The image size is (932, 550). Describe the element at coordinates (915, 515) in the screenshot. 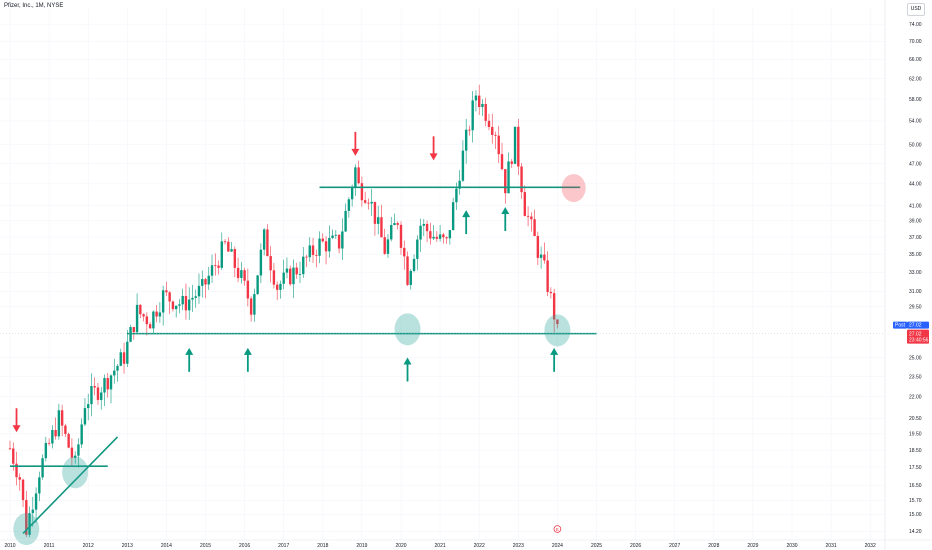

I see `price-tick-label: 15.00` at that location.